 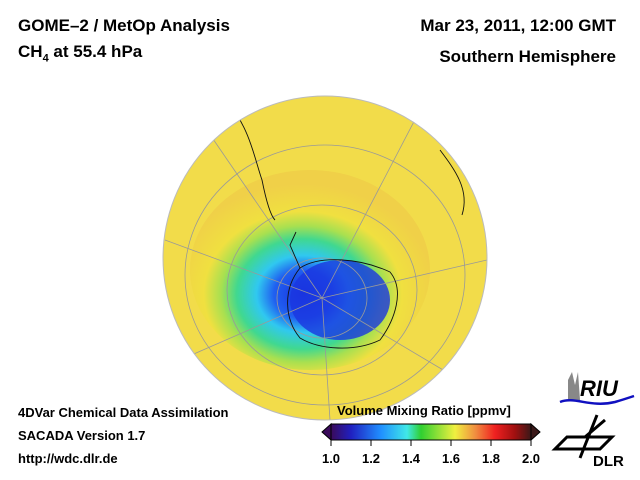 I want to click on species: CH, so click(x=30, y=51).